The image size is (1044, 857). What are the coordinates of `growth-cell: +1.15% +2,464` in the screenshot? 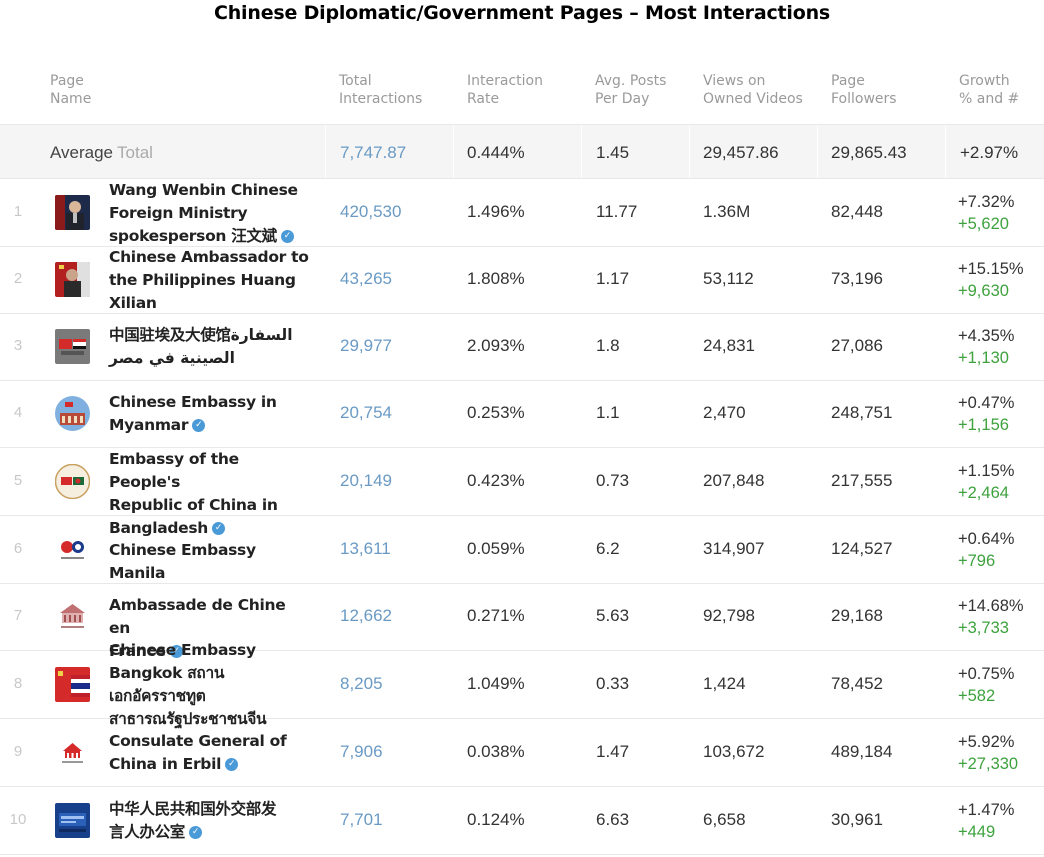 It's located at (986, 482).